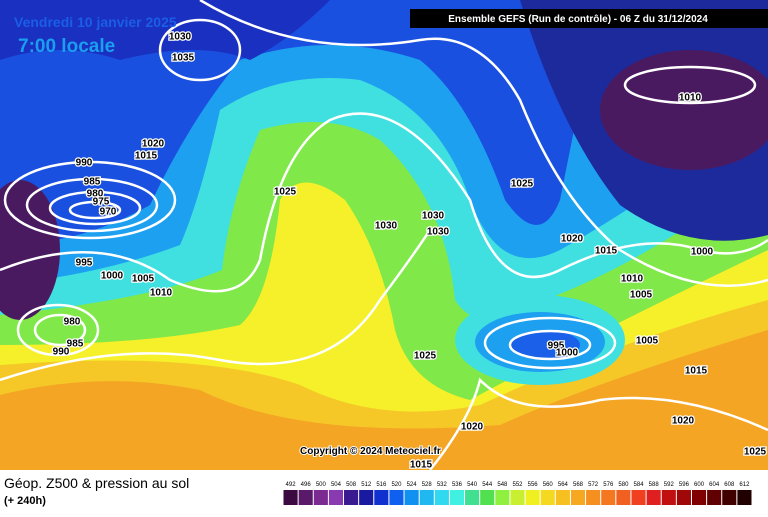 The width and height of the screenshot is (768, 517). Describe the element at coordinates (101, 202) in the screenshot. I see `isobar-label: 975` at that location.